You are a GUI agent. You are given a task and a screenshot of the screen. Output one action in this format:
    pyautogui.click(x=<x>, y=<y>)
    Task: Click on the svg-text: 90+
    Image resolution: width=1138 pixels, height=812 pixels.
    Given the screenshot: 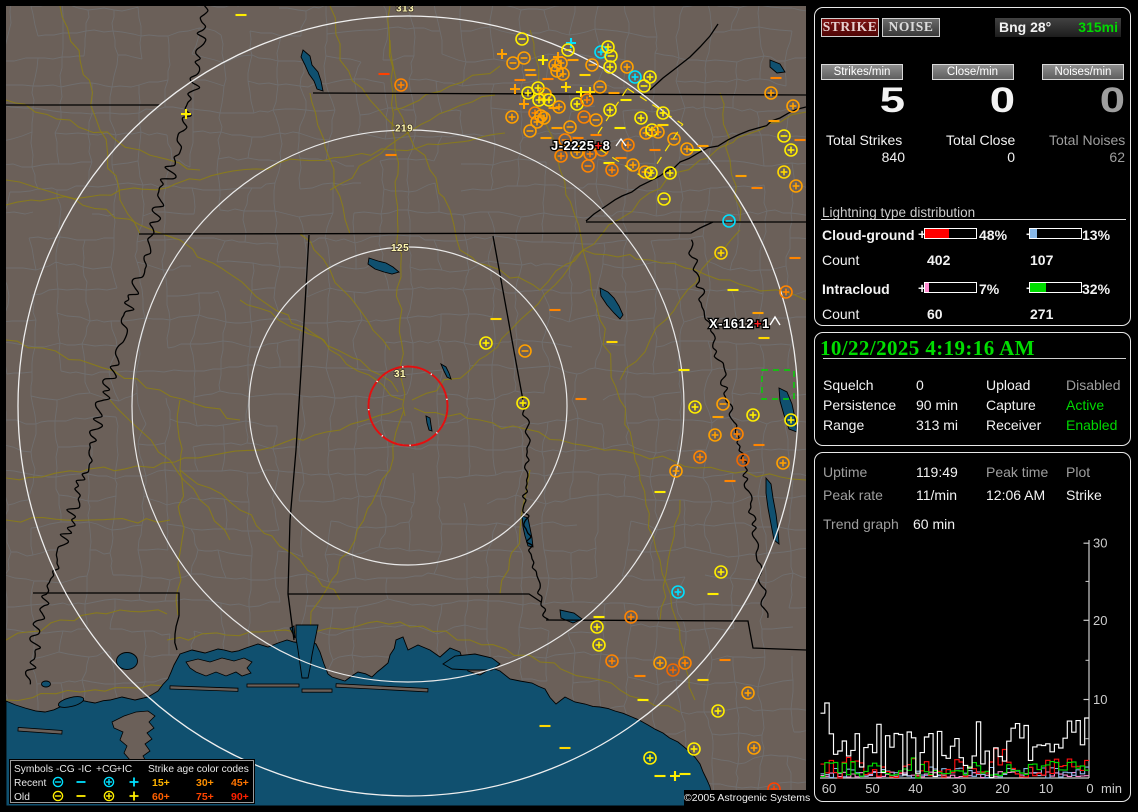 What is the action you would take?
    pyautogui.click(x=240, y=797)
    